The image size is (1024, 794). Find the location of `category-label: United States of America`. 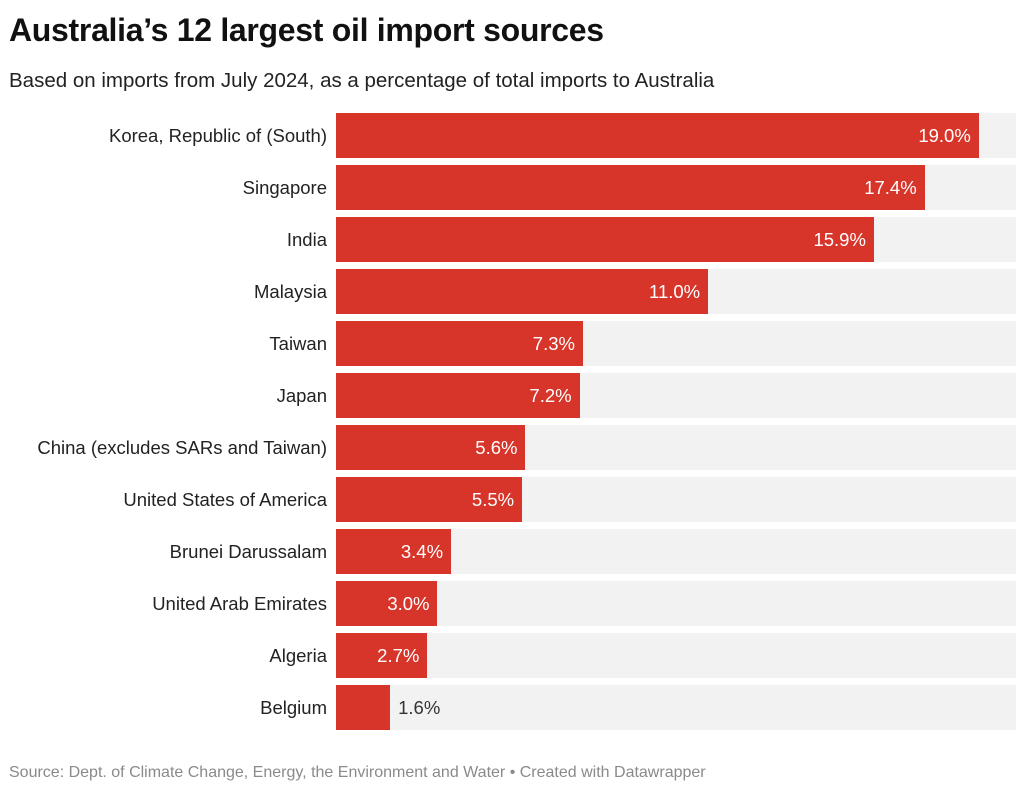

category-label: United States of America is located at coordinates (225, 499).